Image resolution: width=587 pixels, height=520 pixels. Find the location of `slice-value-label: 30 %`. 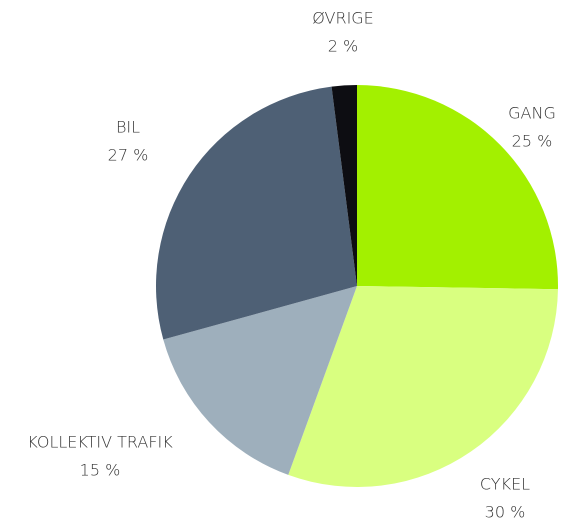

slice-value-label: 30 % is located at coordinates (505, 511).